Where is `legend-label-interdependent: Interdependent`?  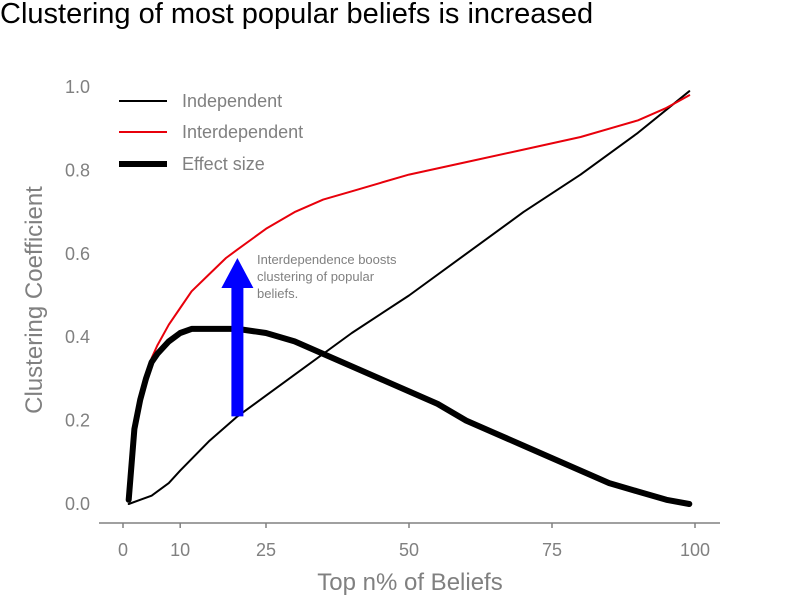 legend-label-interdependent: Interdependent is located at coordinates (242, 132).